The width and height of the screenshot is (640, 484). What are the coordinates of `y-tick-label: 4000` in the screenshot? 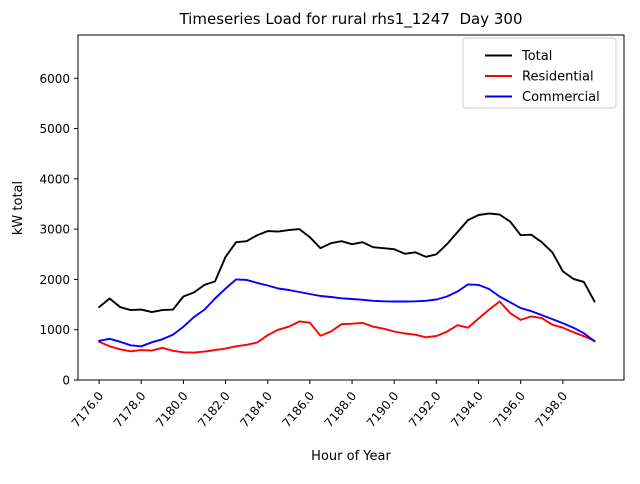 It's located at (54, 179).